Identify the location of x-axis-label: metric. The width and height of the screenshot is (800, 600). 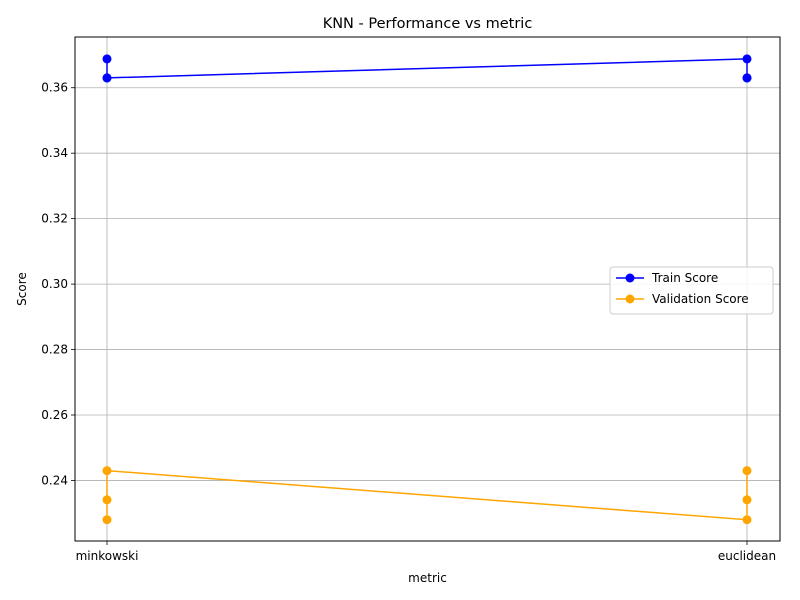
(427, 578).